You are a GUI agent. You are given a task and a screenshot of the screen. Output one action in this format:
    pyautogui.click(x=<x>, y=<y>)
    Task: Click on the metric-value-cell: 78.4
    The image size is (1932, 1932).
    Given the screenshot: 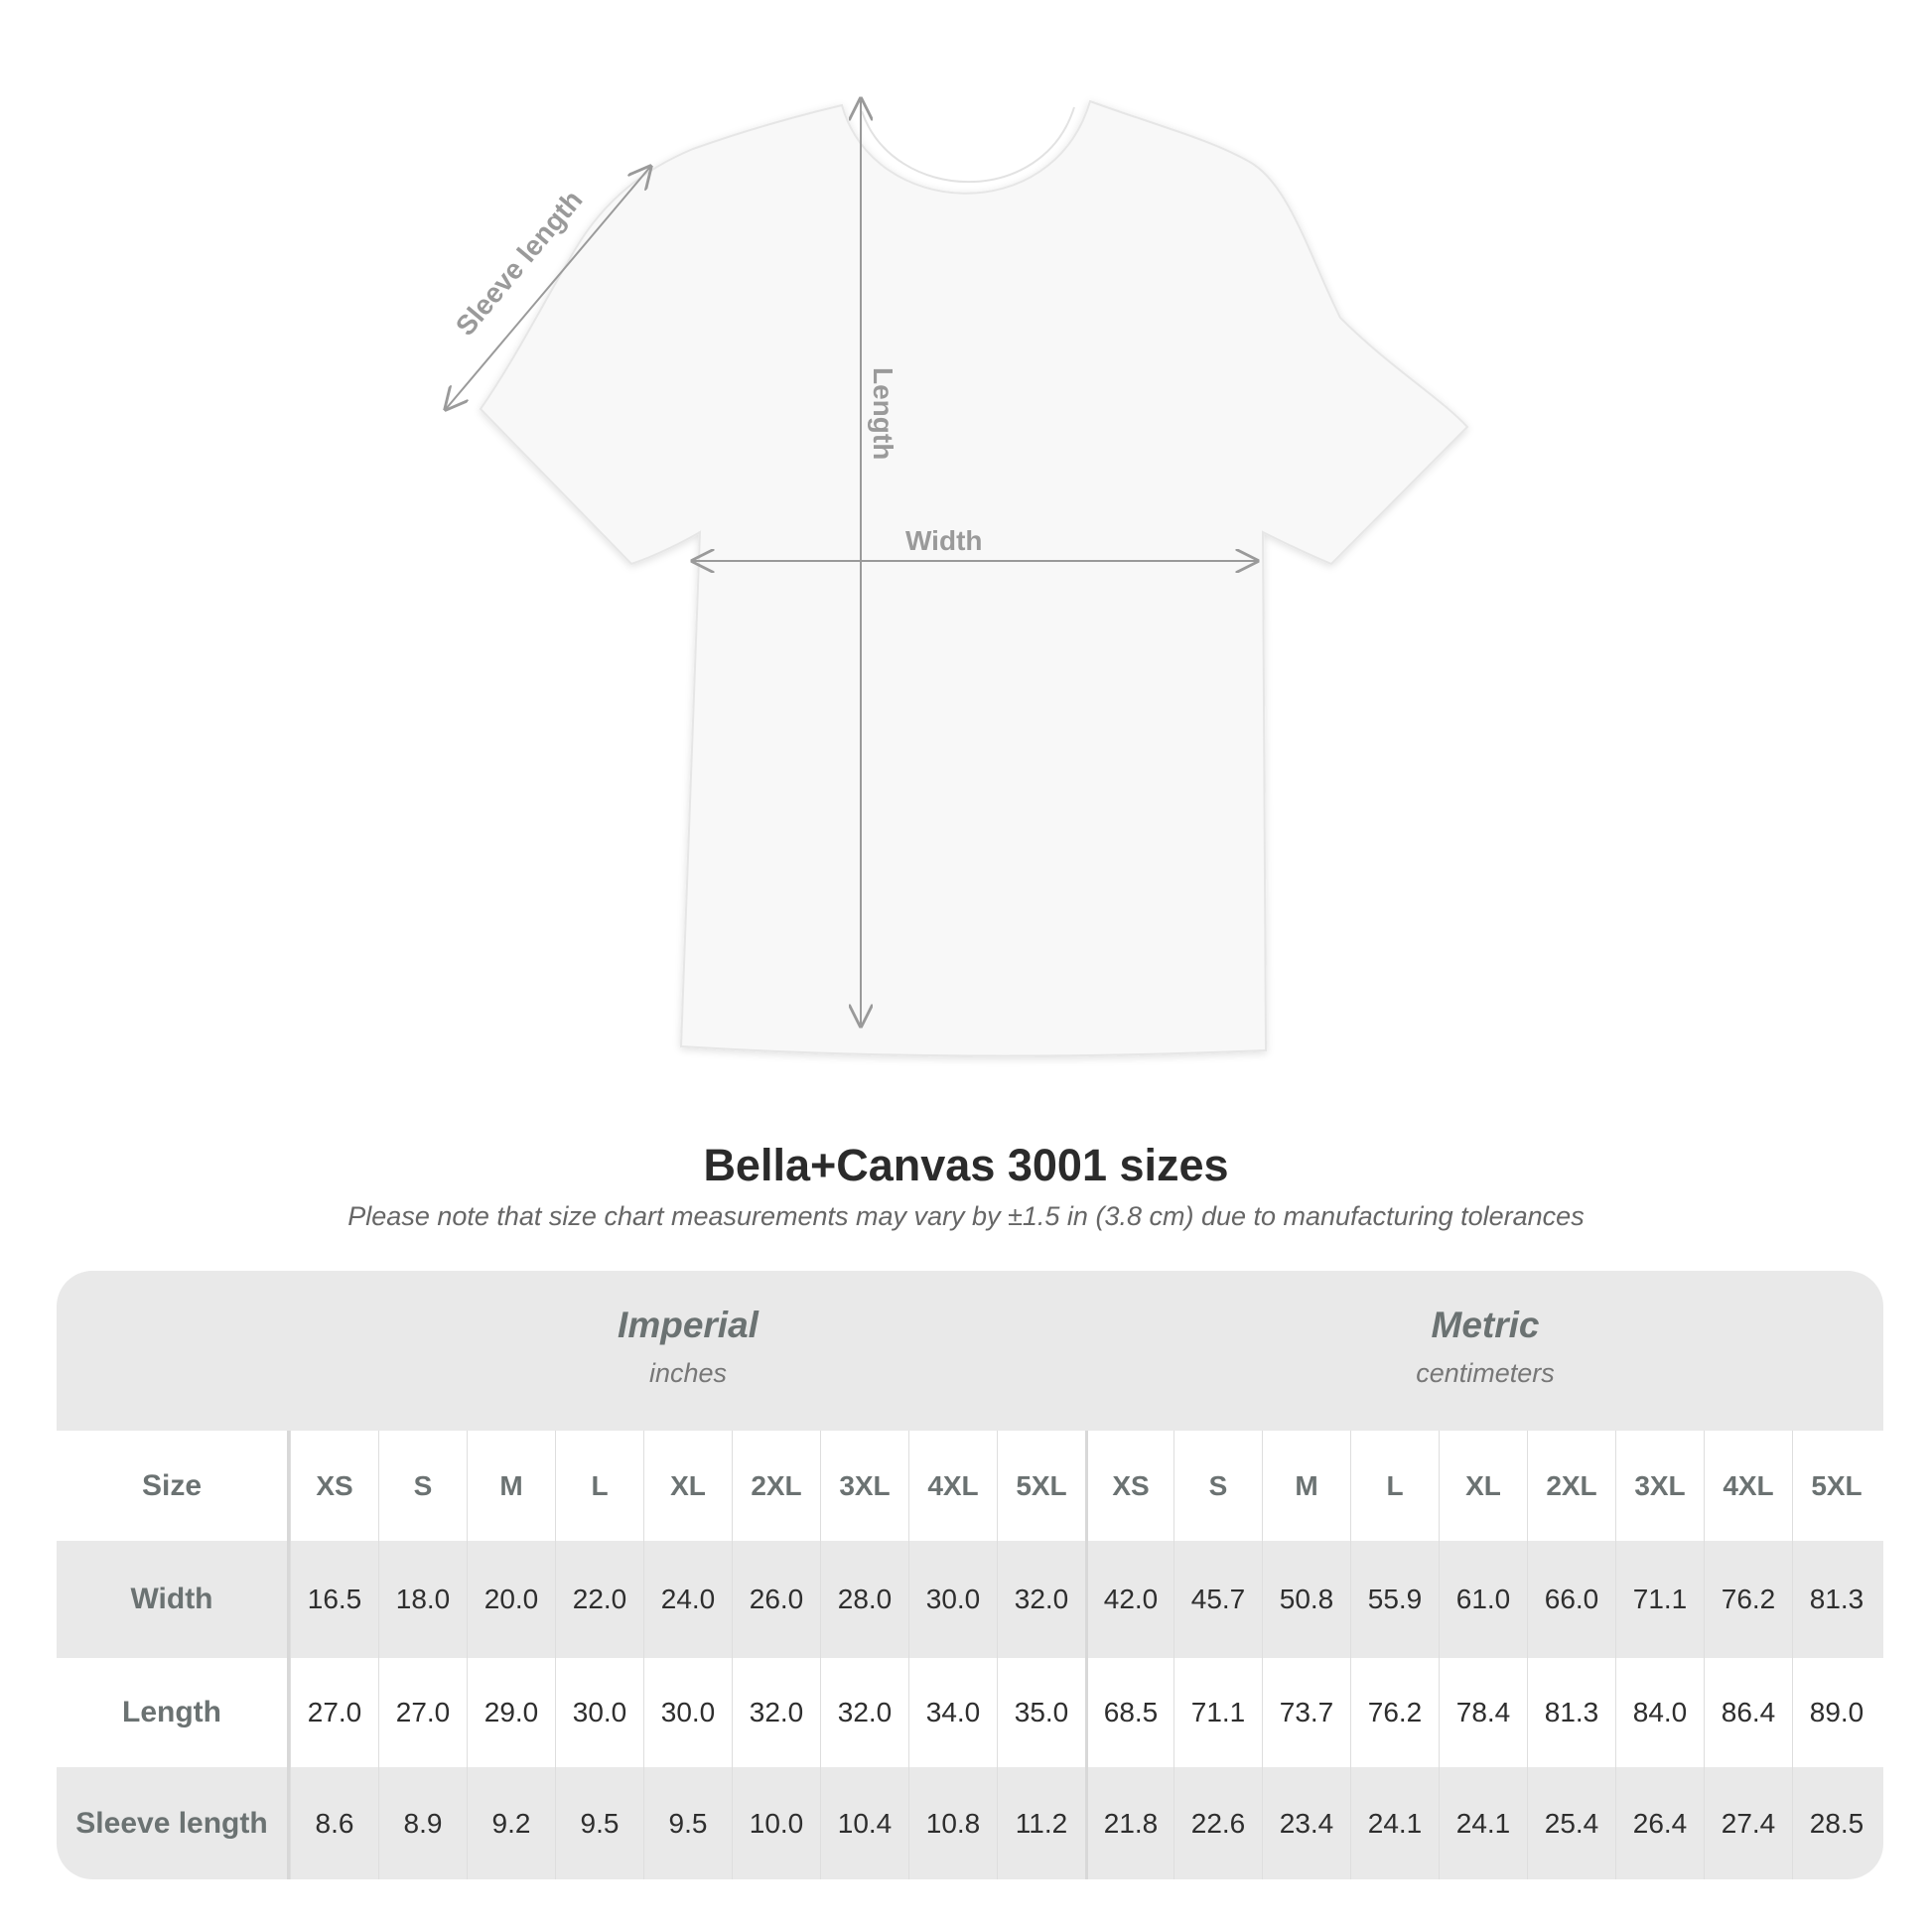 What is the action you would take?
    pyautogui.click(x=1483, y=1713)
    